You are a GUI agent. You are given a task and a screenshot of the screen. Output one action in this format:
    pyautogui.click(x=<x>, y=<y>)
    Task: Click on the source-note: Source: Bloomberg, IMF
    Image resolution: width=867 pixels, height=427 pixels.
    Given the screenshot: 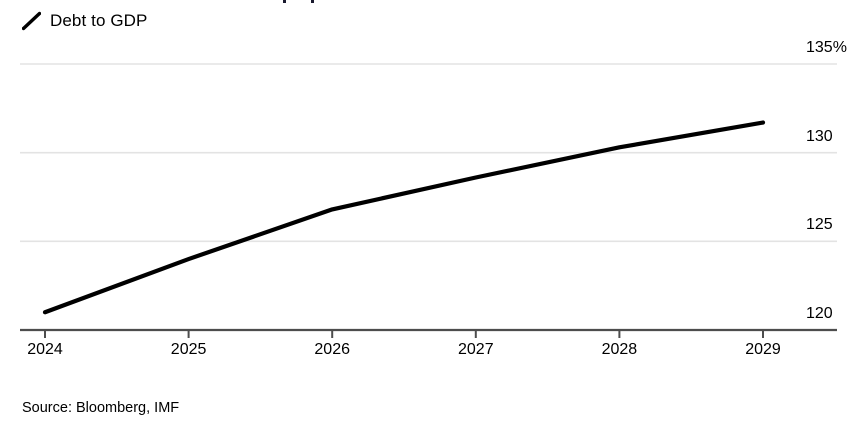 What is the action you would take?
    pyautogui.click(x=101, y=408)
    